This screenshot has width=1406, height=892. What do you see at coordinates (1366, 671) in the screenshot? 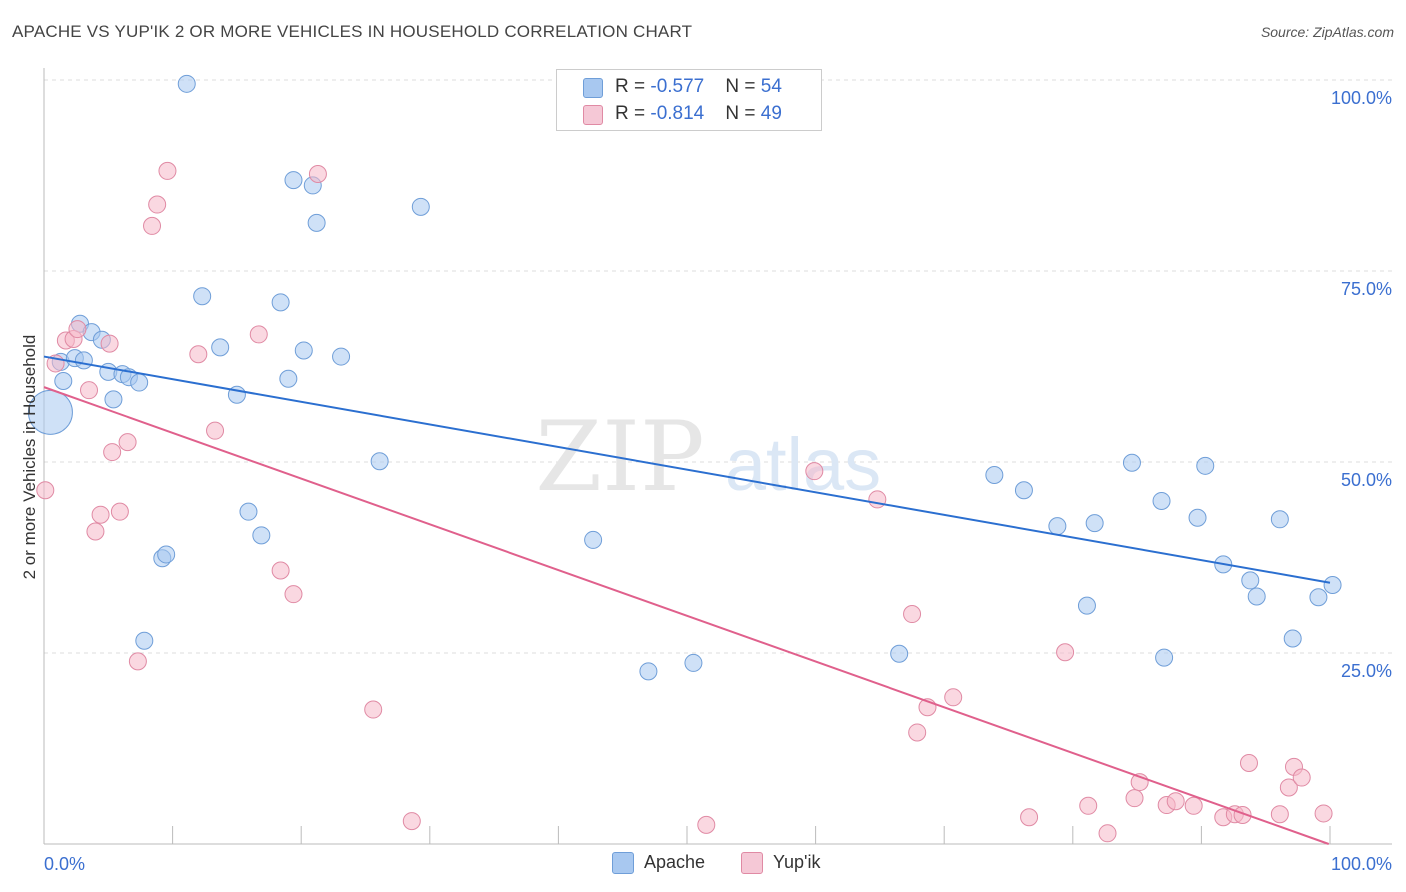
I see `y-tick-label: 25.0%` at bounding box center [1366, 671].